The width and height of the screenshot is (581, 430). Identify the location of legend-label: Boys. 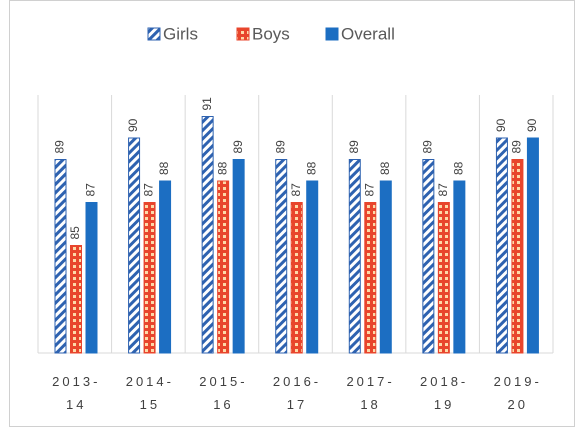
(271, 33).